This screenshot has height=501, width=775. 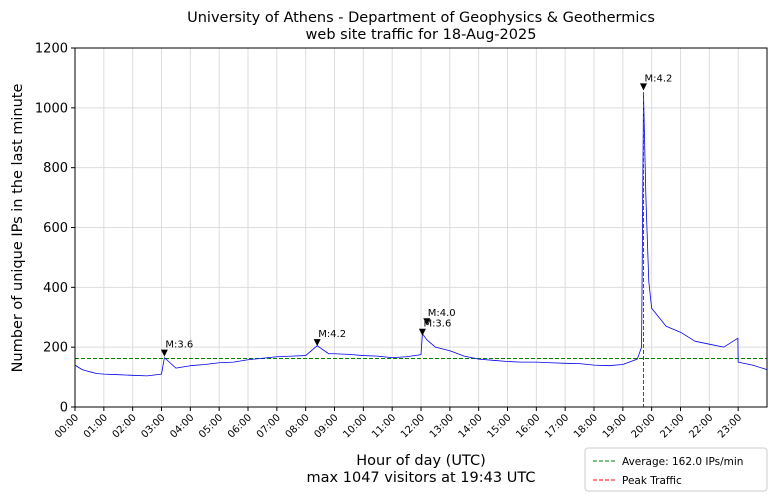 I want to click on x-tick-label: 13:00, so click(x=442, y=426).